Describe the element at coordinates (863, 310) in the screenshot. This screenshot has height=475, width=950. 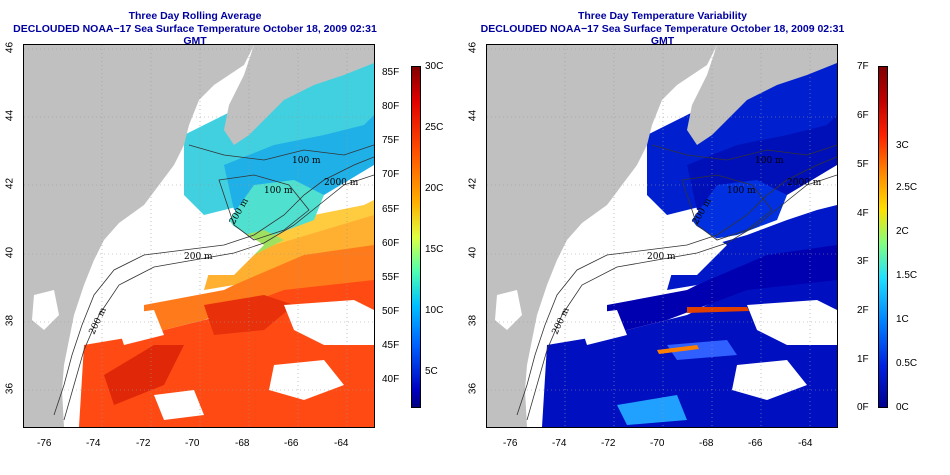
I see `colorbar-f-label: 2F` at that location.